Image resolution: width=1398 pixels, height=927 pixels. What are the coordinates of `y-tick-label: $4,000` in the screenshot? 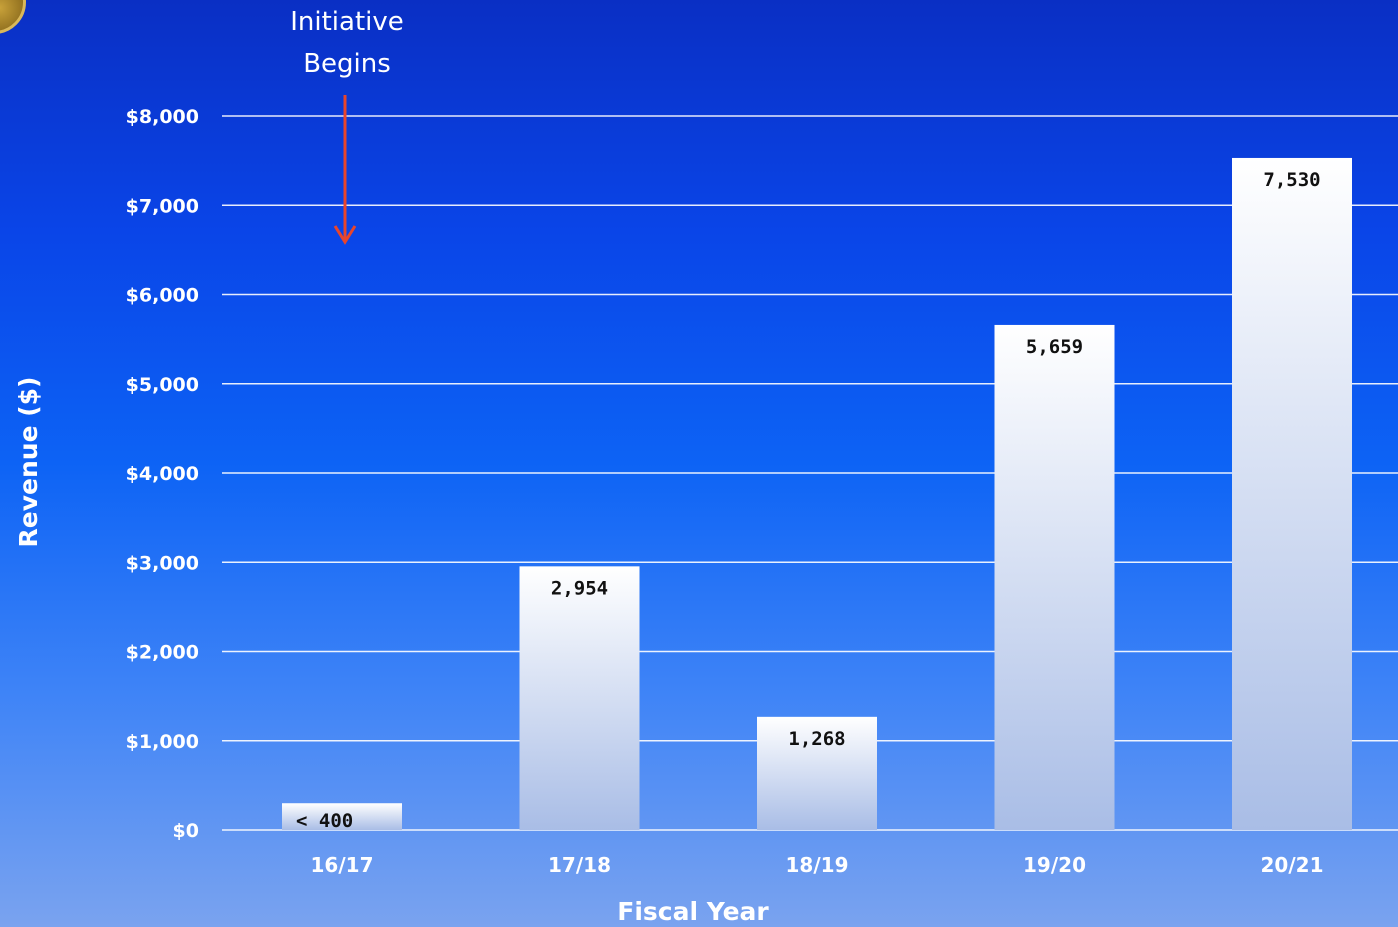 It's located at (162, 474).